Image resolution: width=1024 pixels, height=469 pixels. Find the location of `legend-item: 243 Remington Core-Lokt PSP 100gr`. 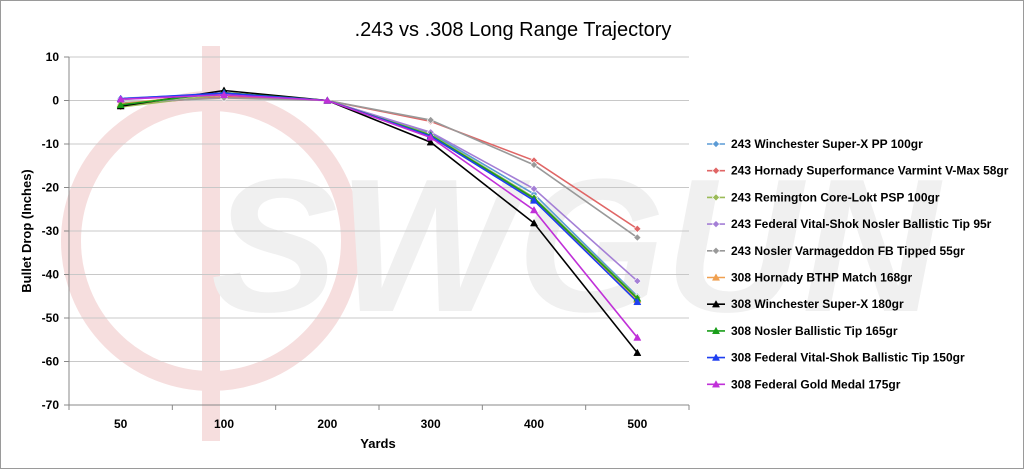

legend-item: 243 Remington Core-Lokt PSP 100gr is located at coordinates (823, 197).